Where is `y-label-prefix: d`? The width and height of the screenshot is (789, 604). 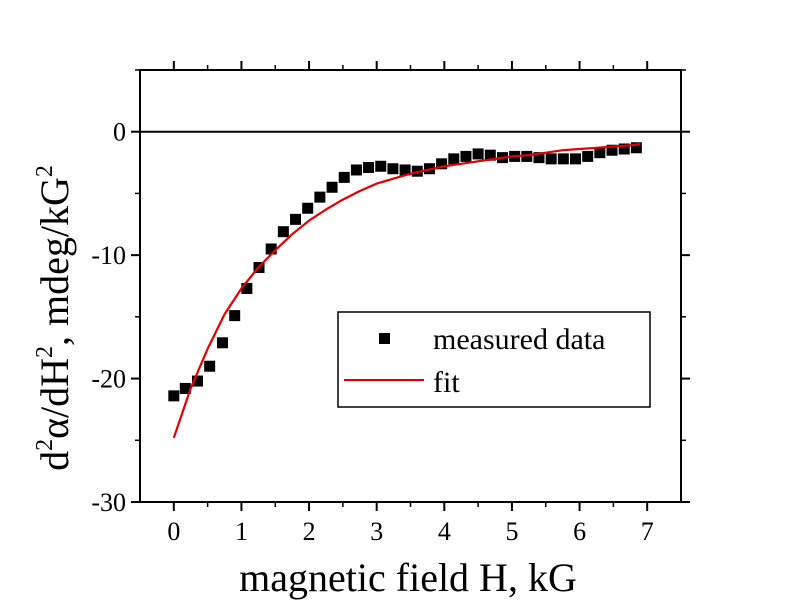 y-label-prefix: d is located at coordinates (54, 461).